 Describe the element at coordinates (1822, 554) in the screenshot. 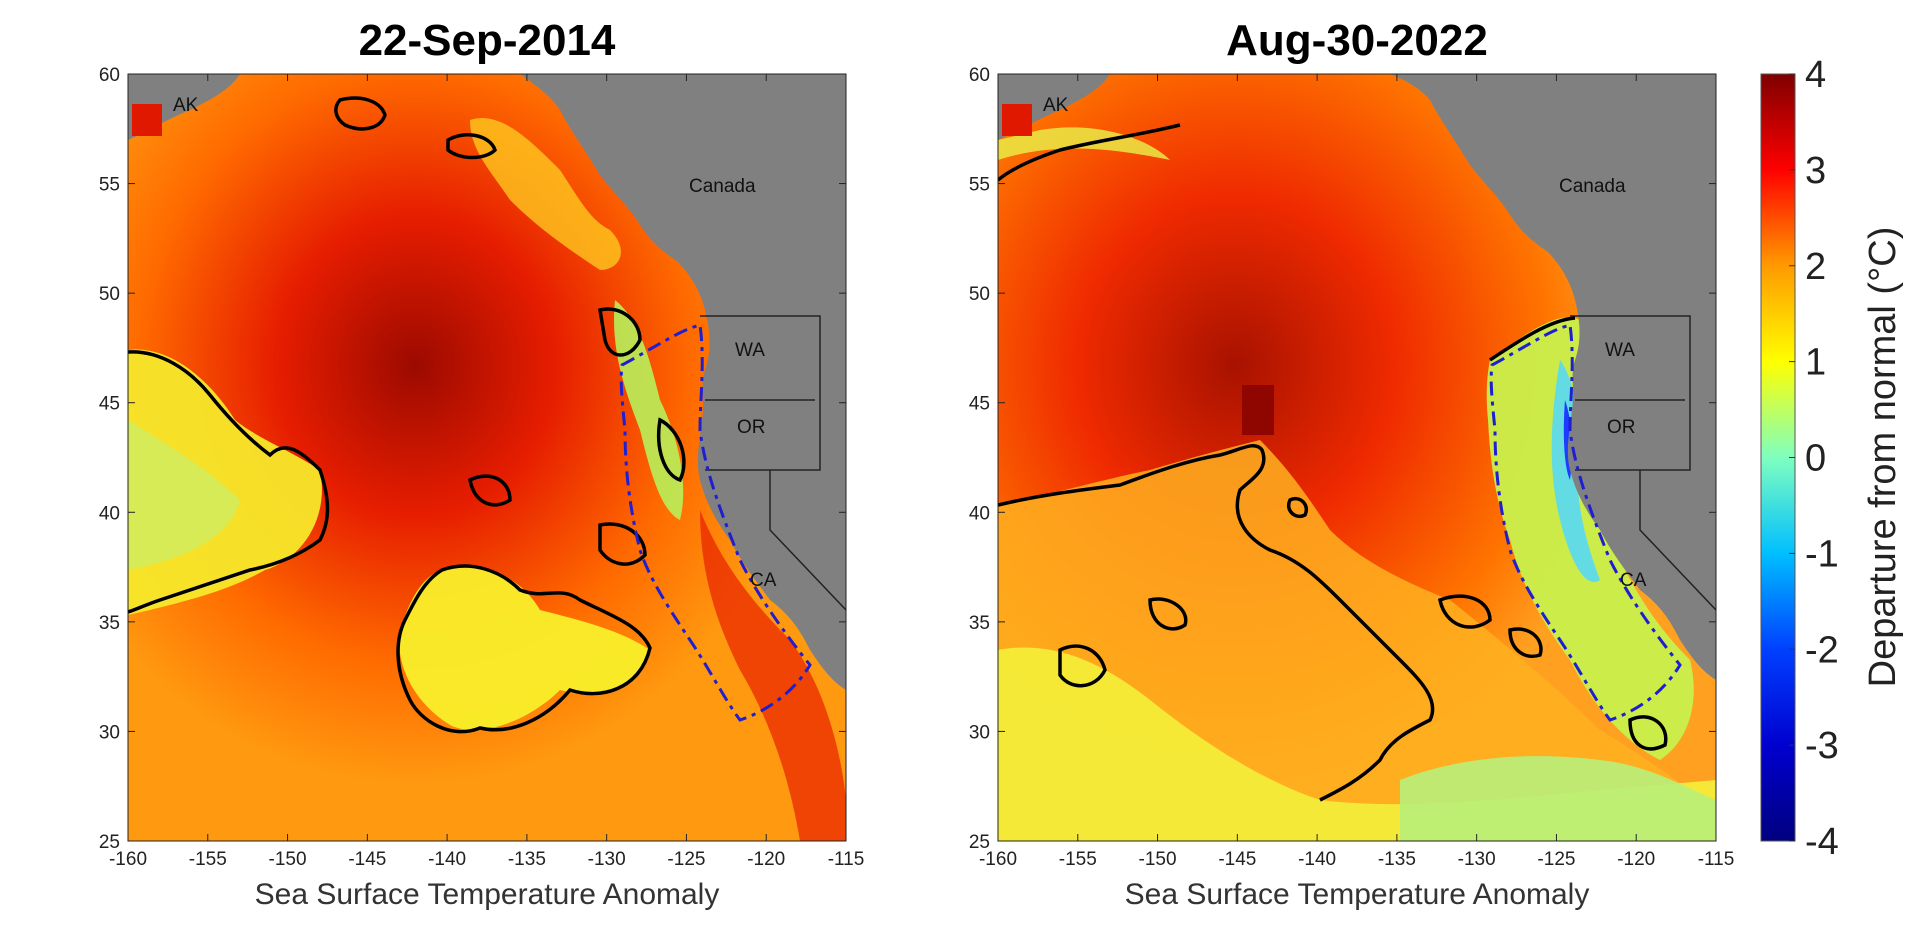

I see `colorbar-tick-label: -1` at that location.